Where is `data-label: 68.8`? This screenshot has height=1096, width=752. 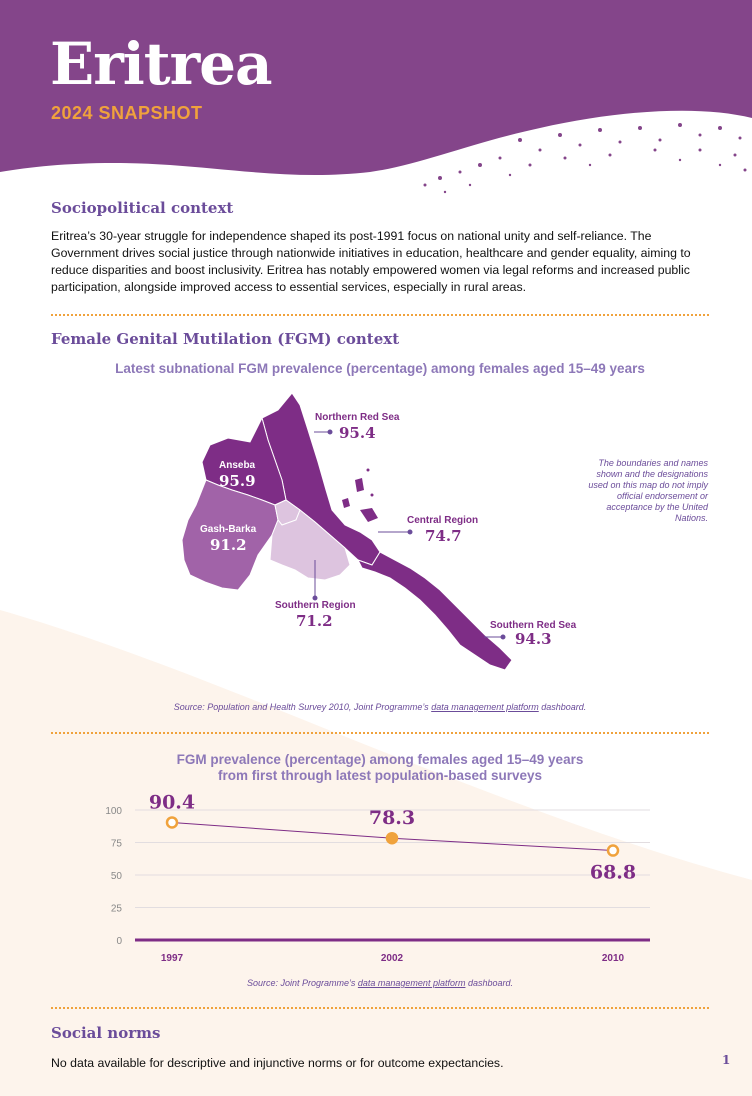
data-label: 68.8 is located at coordinates (613, 873).